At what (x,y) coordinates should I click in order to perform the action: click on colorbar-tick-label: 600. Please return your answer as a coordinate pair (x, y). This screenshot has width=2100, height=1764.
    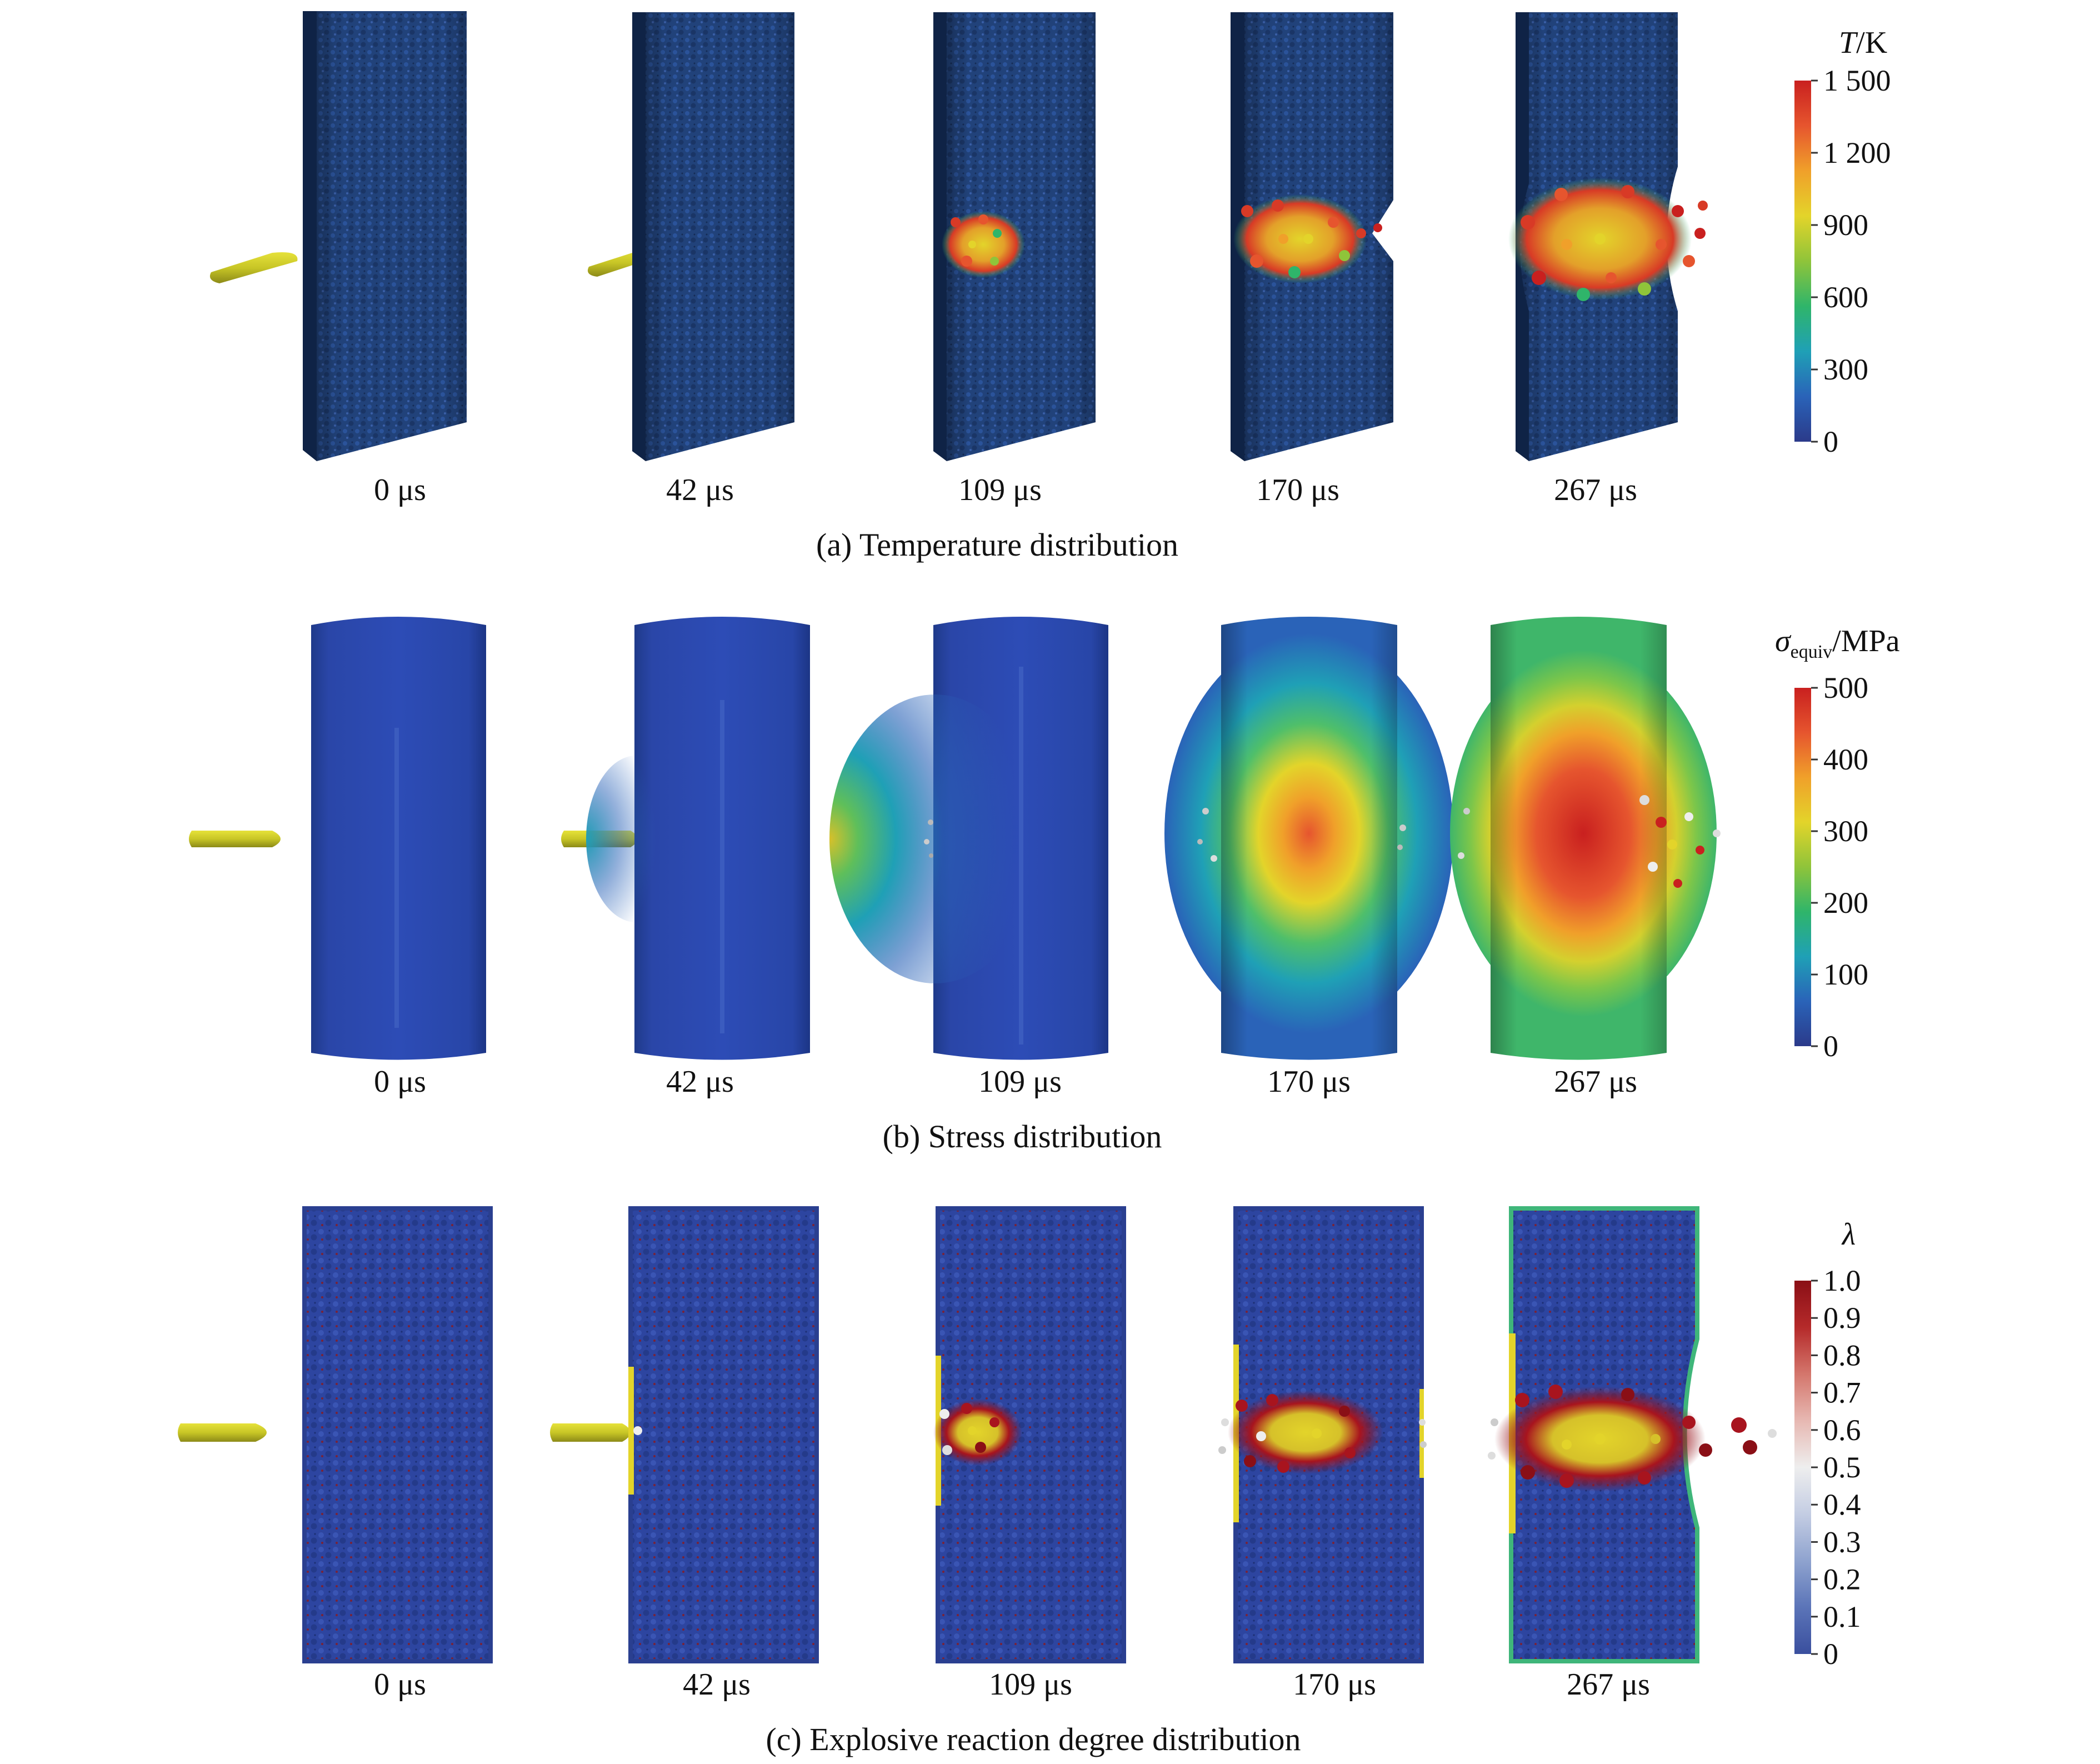
    Looking at the image, I should click on (1846, 297).